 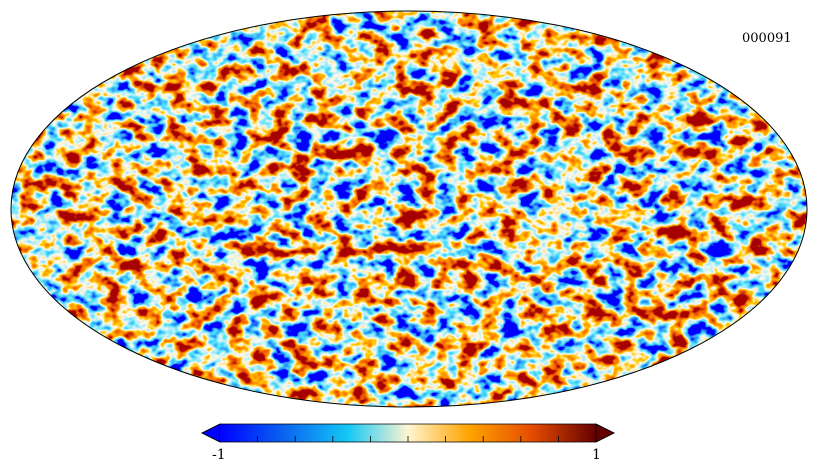 I want to click on colorbar-gradient, so click(x=408, y=433).